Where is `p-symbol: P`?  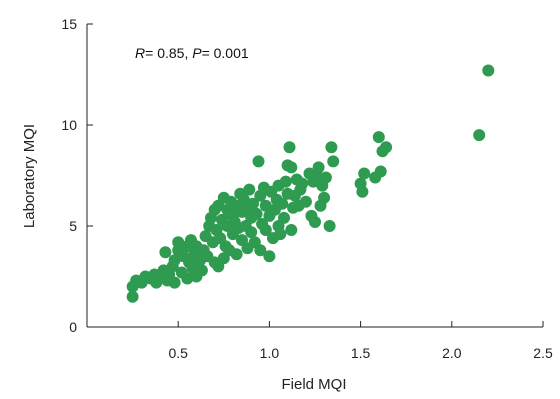
p-symbol: P is located at coordinates (197, 53).